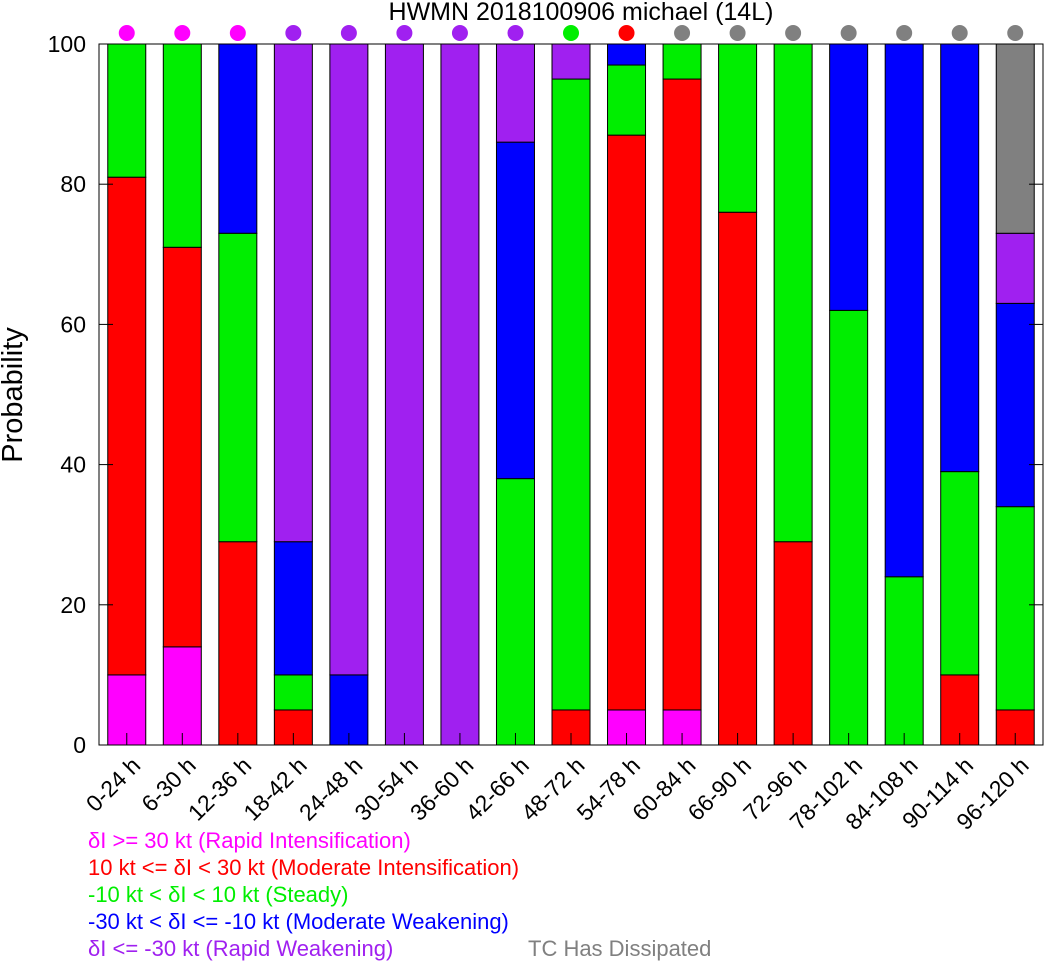  I want to click on y-tick-label: 80, so click(73, 184).